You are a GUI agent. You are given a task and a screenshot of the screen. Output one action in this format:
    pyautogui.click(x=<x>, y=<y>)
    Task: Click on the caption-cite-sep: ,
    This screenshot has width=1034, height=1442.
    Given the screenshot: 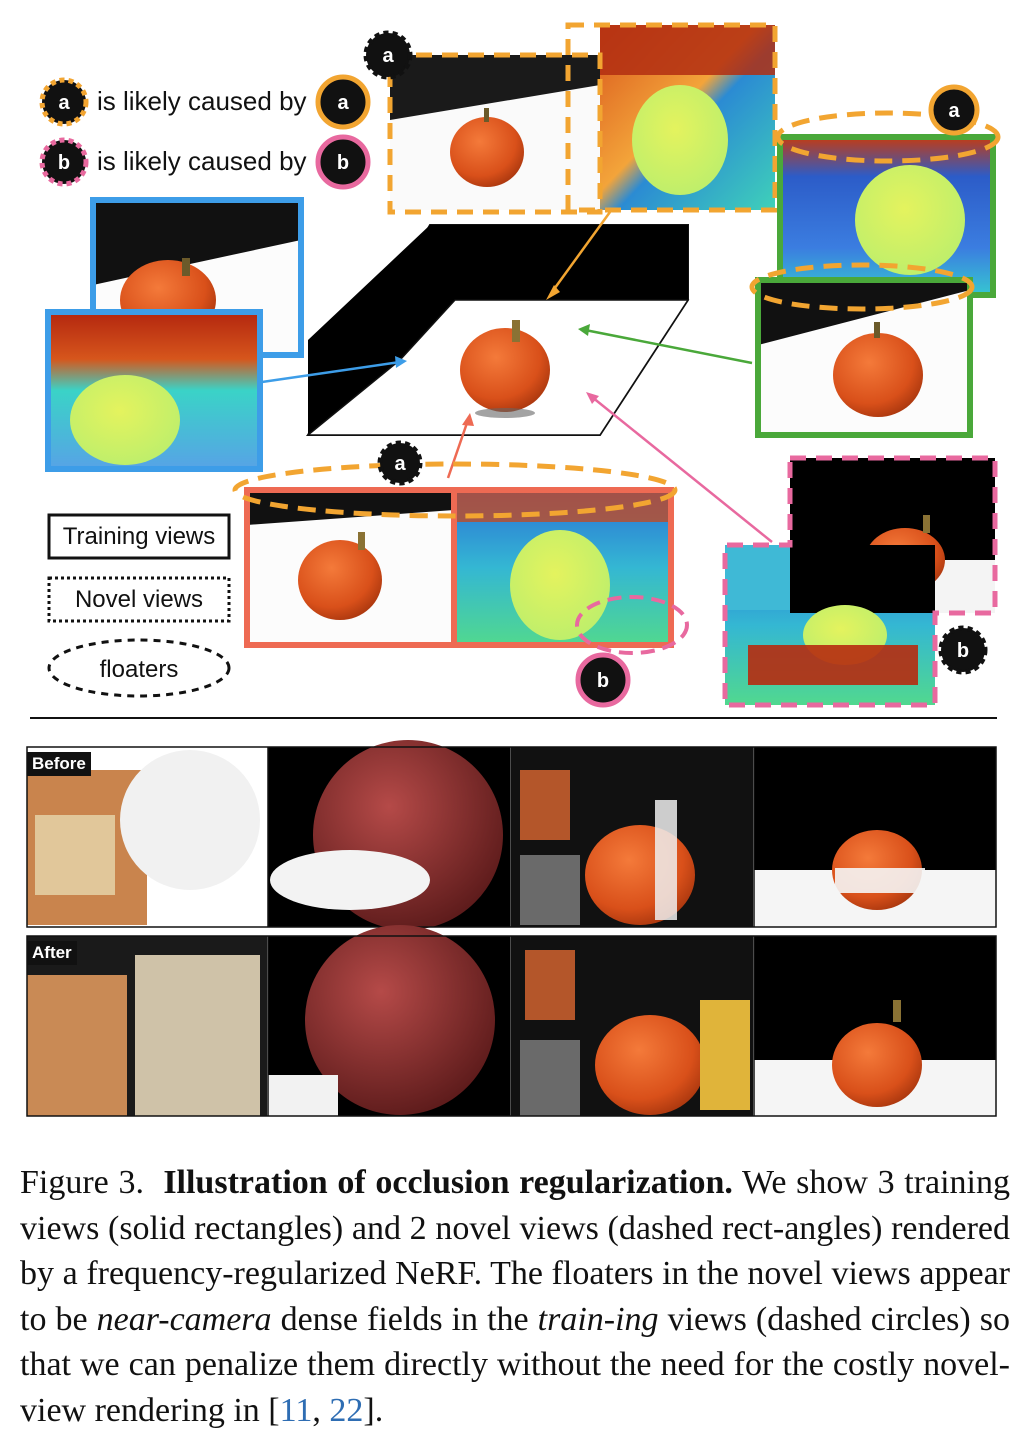 What is the action you would take?
    pyautogui.click(x=321, y=1410)
    